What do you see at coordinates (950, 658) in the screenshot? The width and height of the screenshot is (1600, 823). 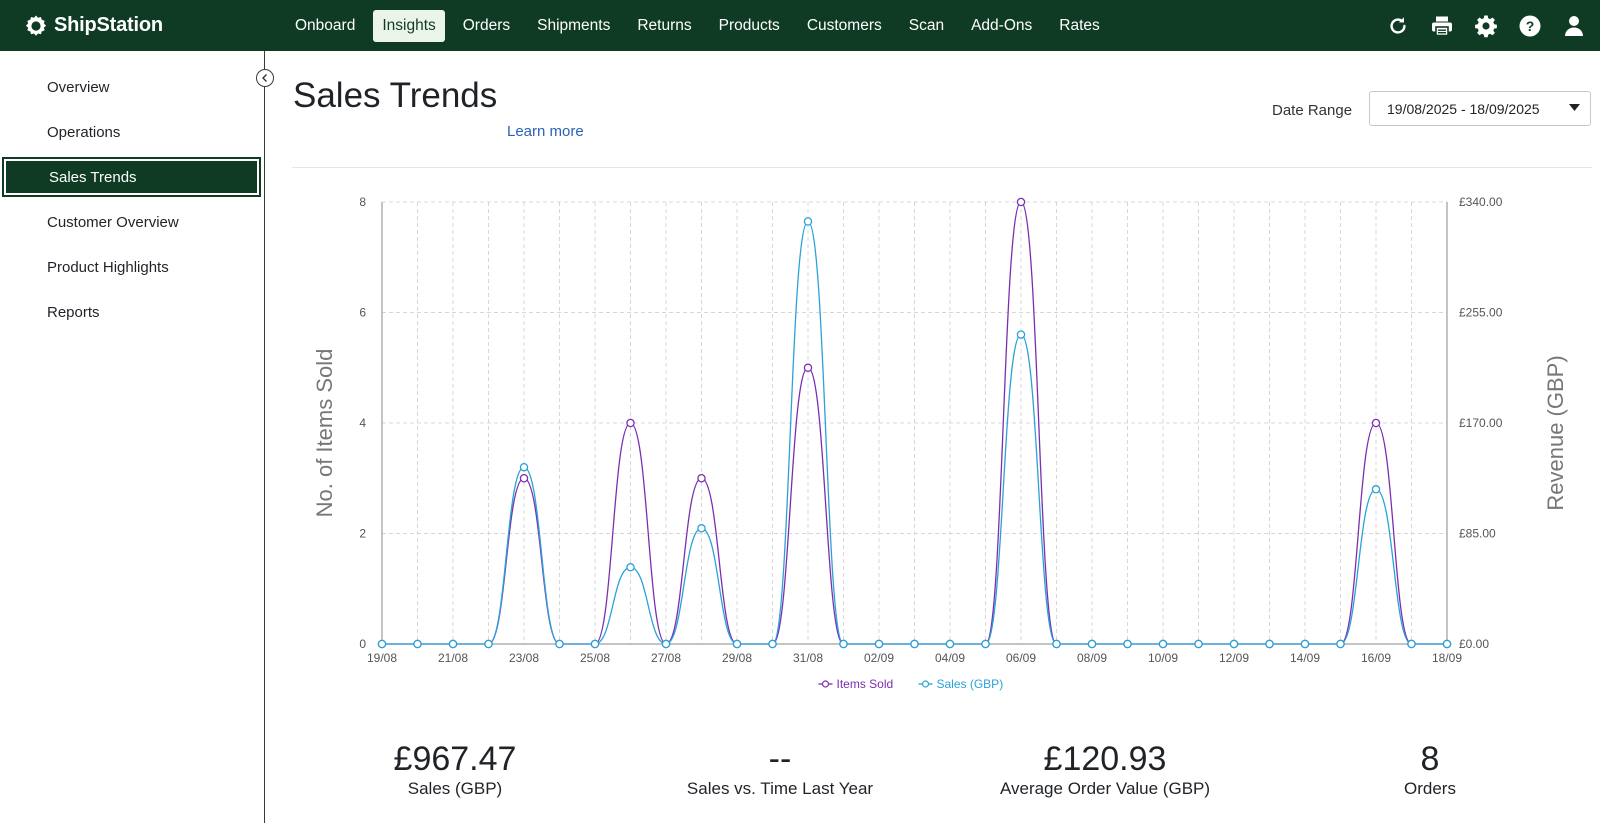 I see `x-tick-label: 04/09` at bounding box center [950, 658].